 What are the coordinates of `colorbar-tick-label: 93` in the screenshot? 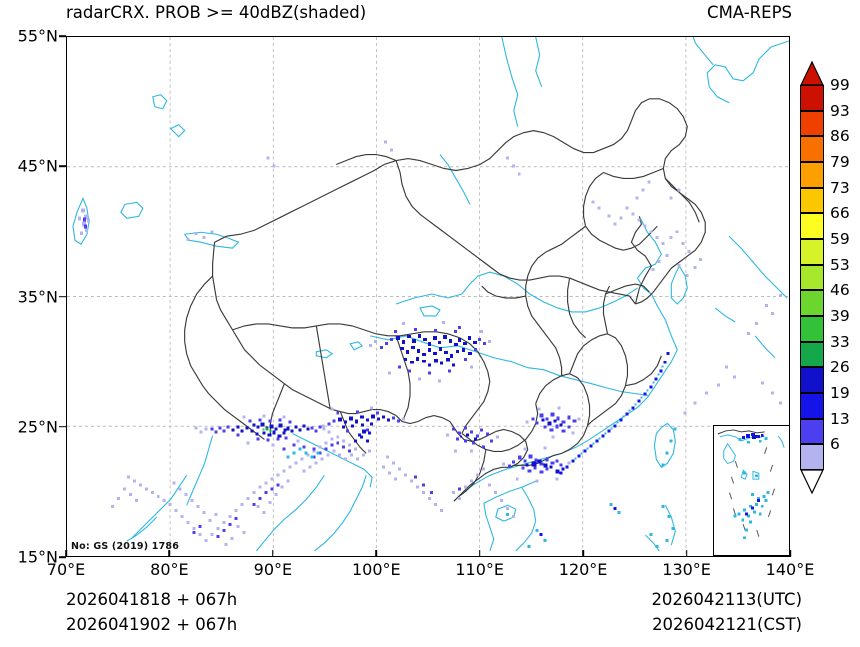 It's located at (840, 110).